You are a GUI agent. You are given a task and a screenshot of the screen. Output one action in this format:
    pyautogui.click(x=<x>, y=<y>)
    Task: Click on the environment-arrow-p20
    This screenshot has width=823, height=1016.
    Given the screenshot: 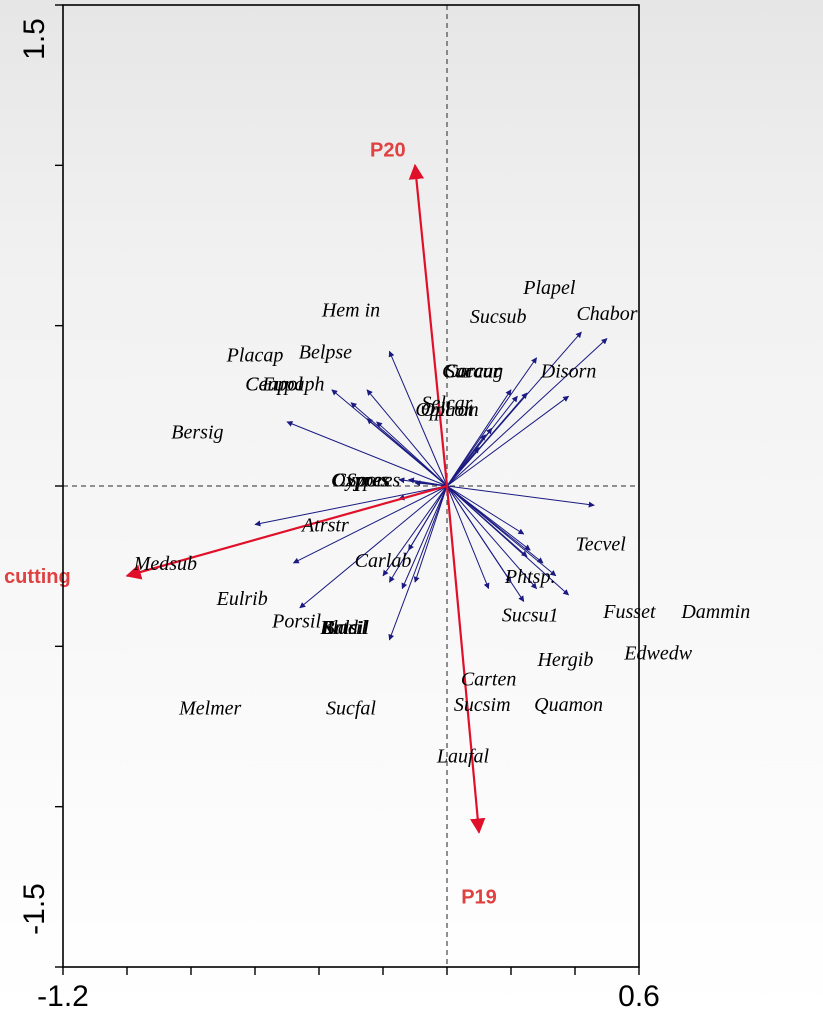 What is the action you would take?
    pyautogui.click(x=428, y=325)
    